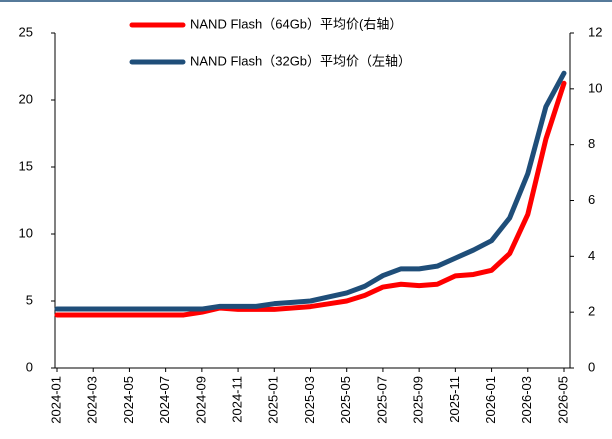 Image resolution: width=612 pixels, height=439 pixels. Describe the element at coordinates (273, 400) in the screenshot. I see `x-tick-label: 2025-01` at that location.